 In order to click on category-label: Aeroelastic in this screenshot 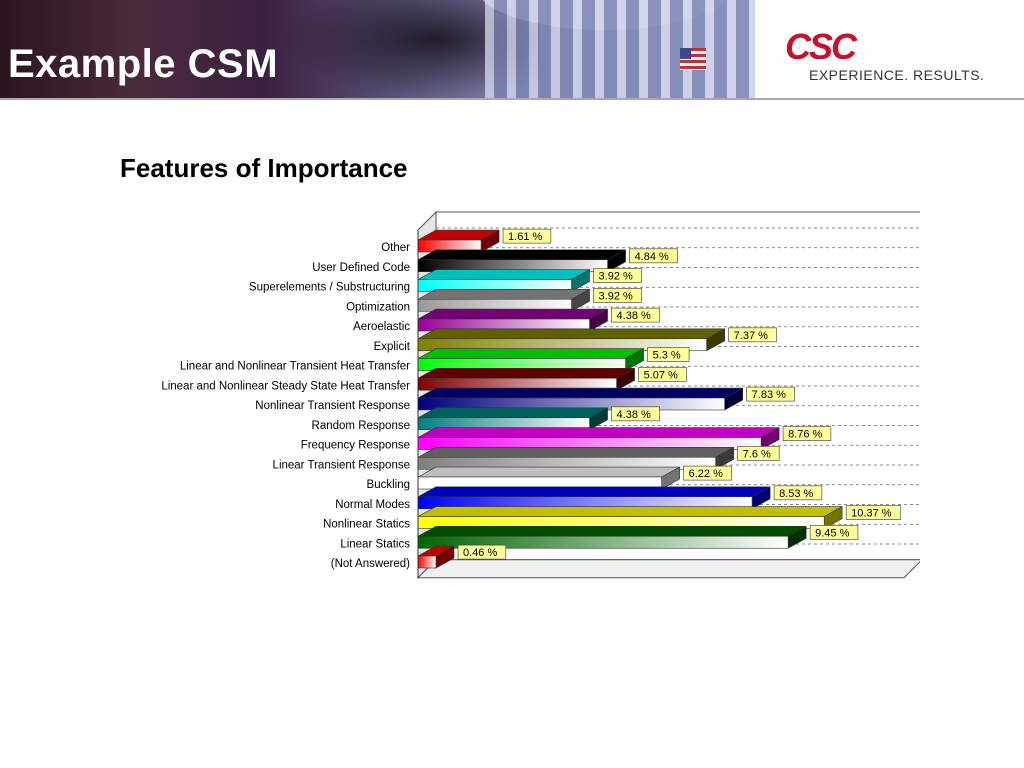, I will do `click(381, 327)`.